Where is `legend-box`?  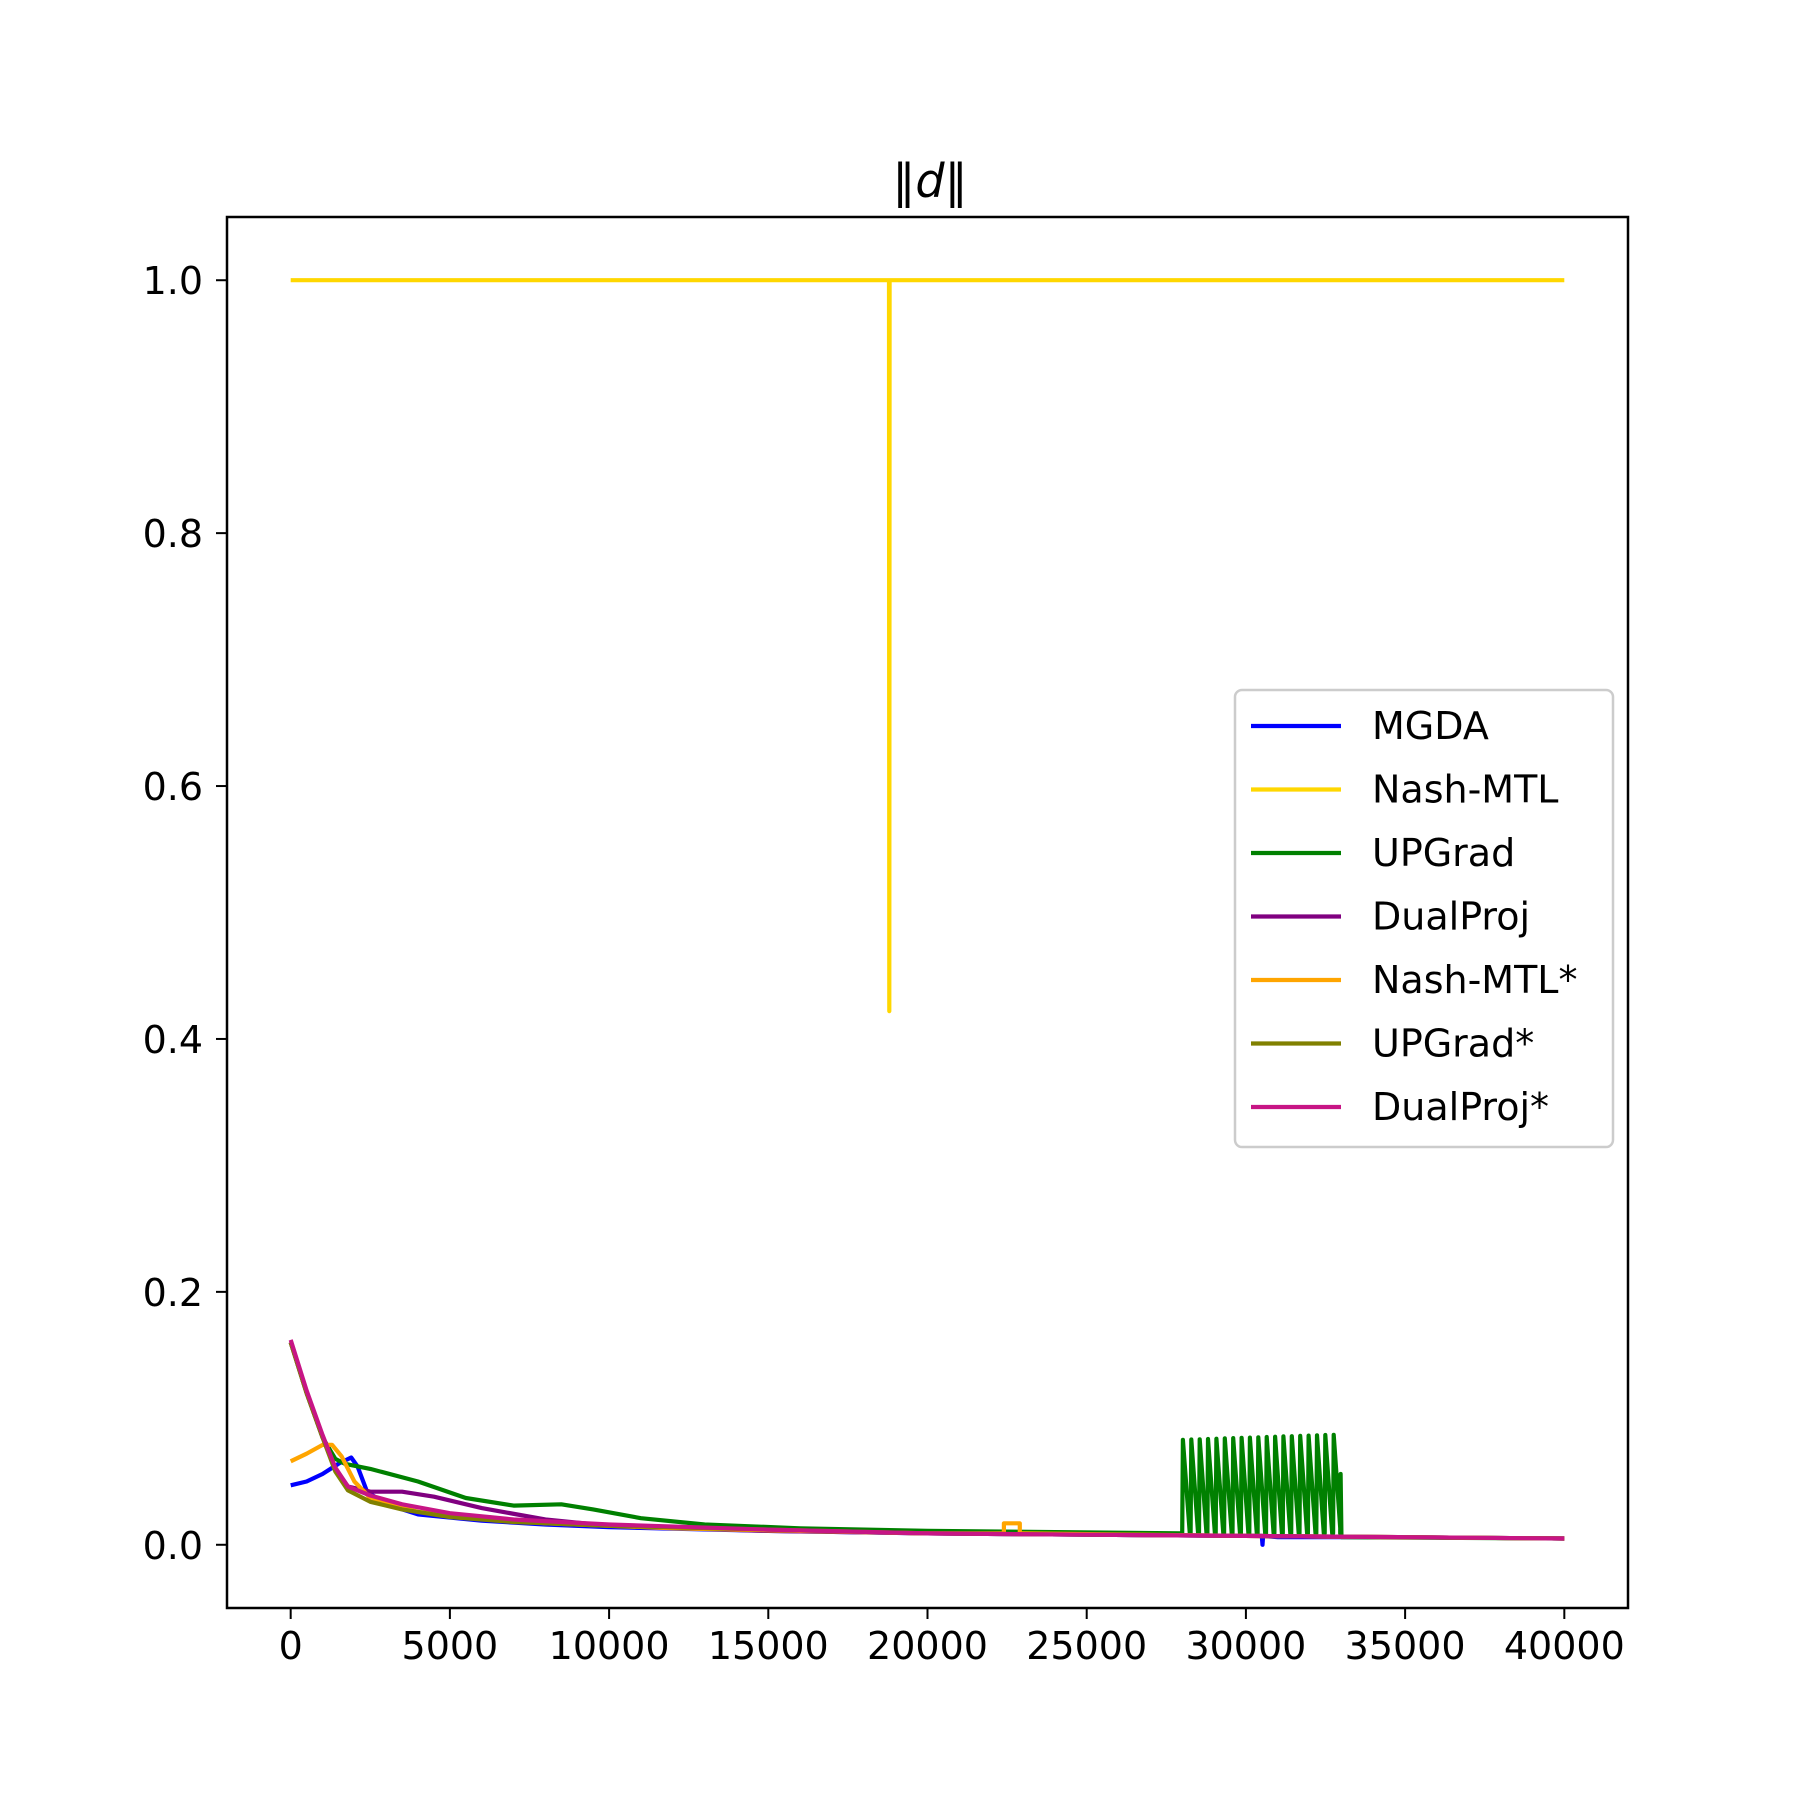
legend-box is located at coordinates (1424, 918).